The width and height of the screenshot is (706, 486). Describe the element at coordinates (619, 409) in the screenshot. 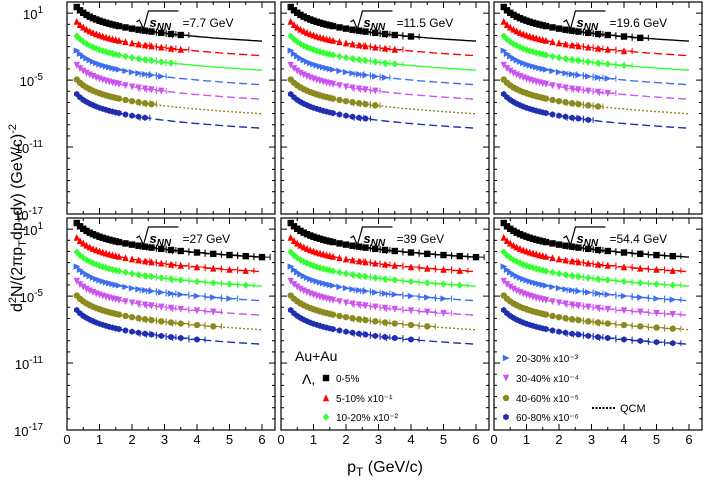

I see `legend-model: QCM` at that location.